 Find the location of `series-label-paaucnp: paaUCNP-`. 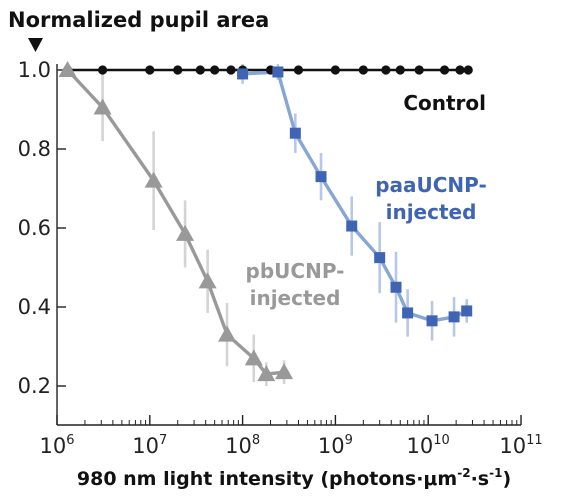

series-label-paaucnp: paaUCNP- is located at coordinates (431, 185).